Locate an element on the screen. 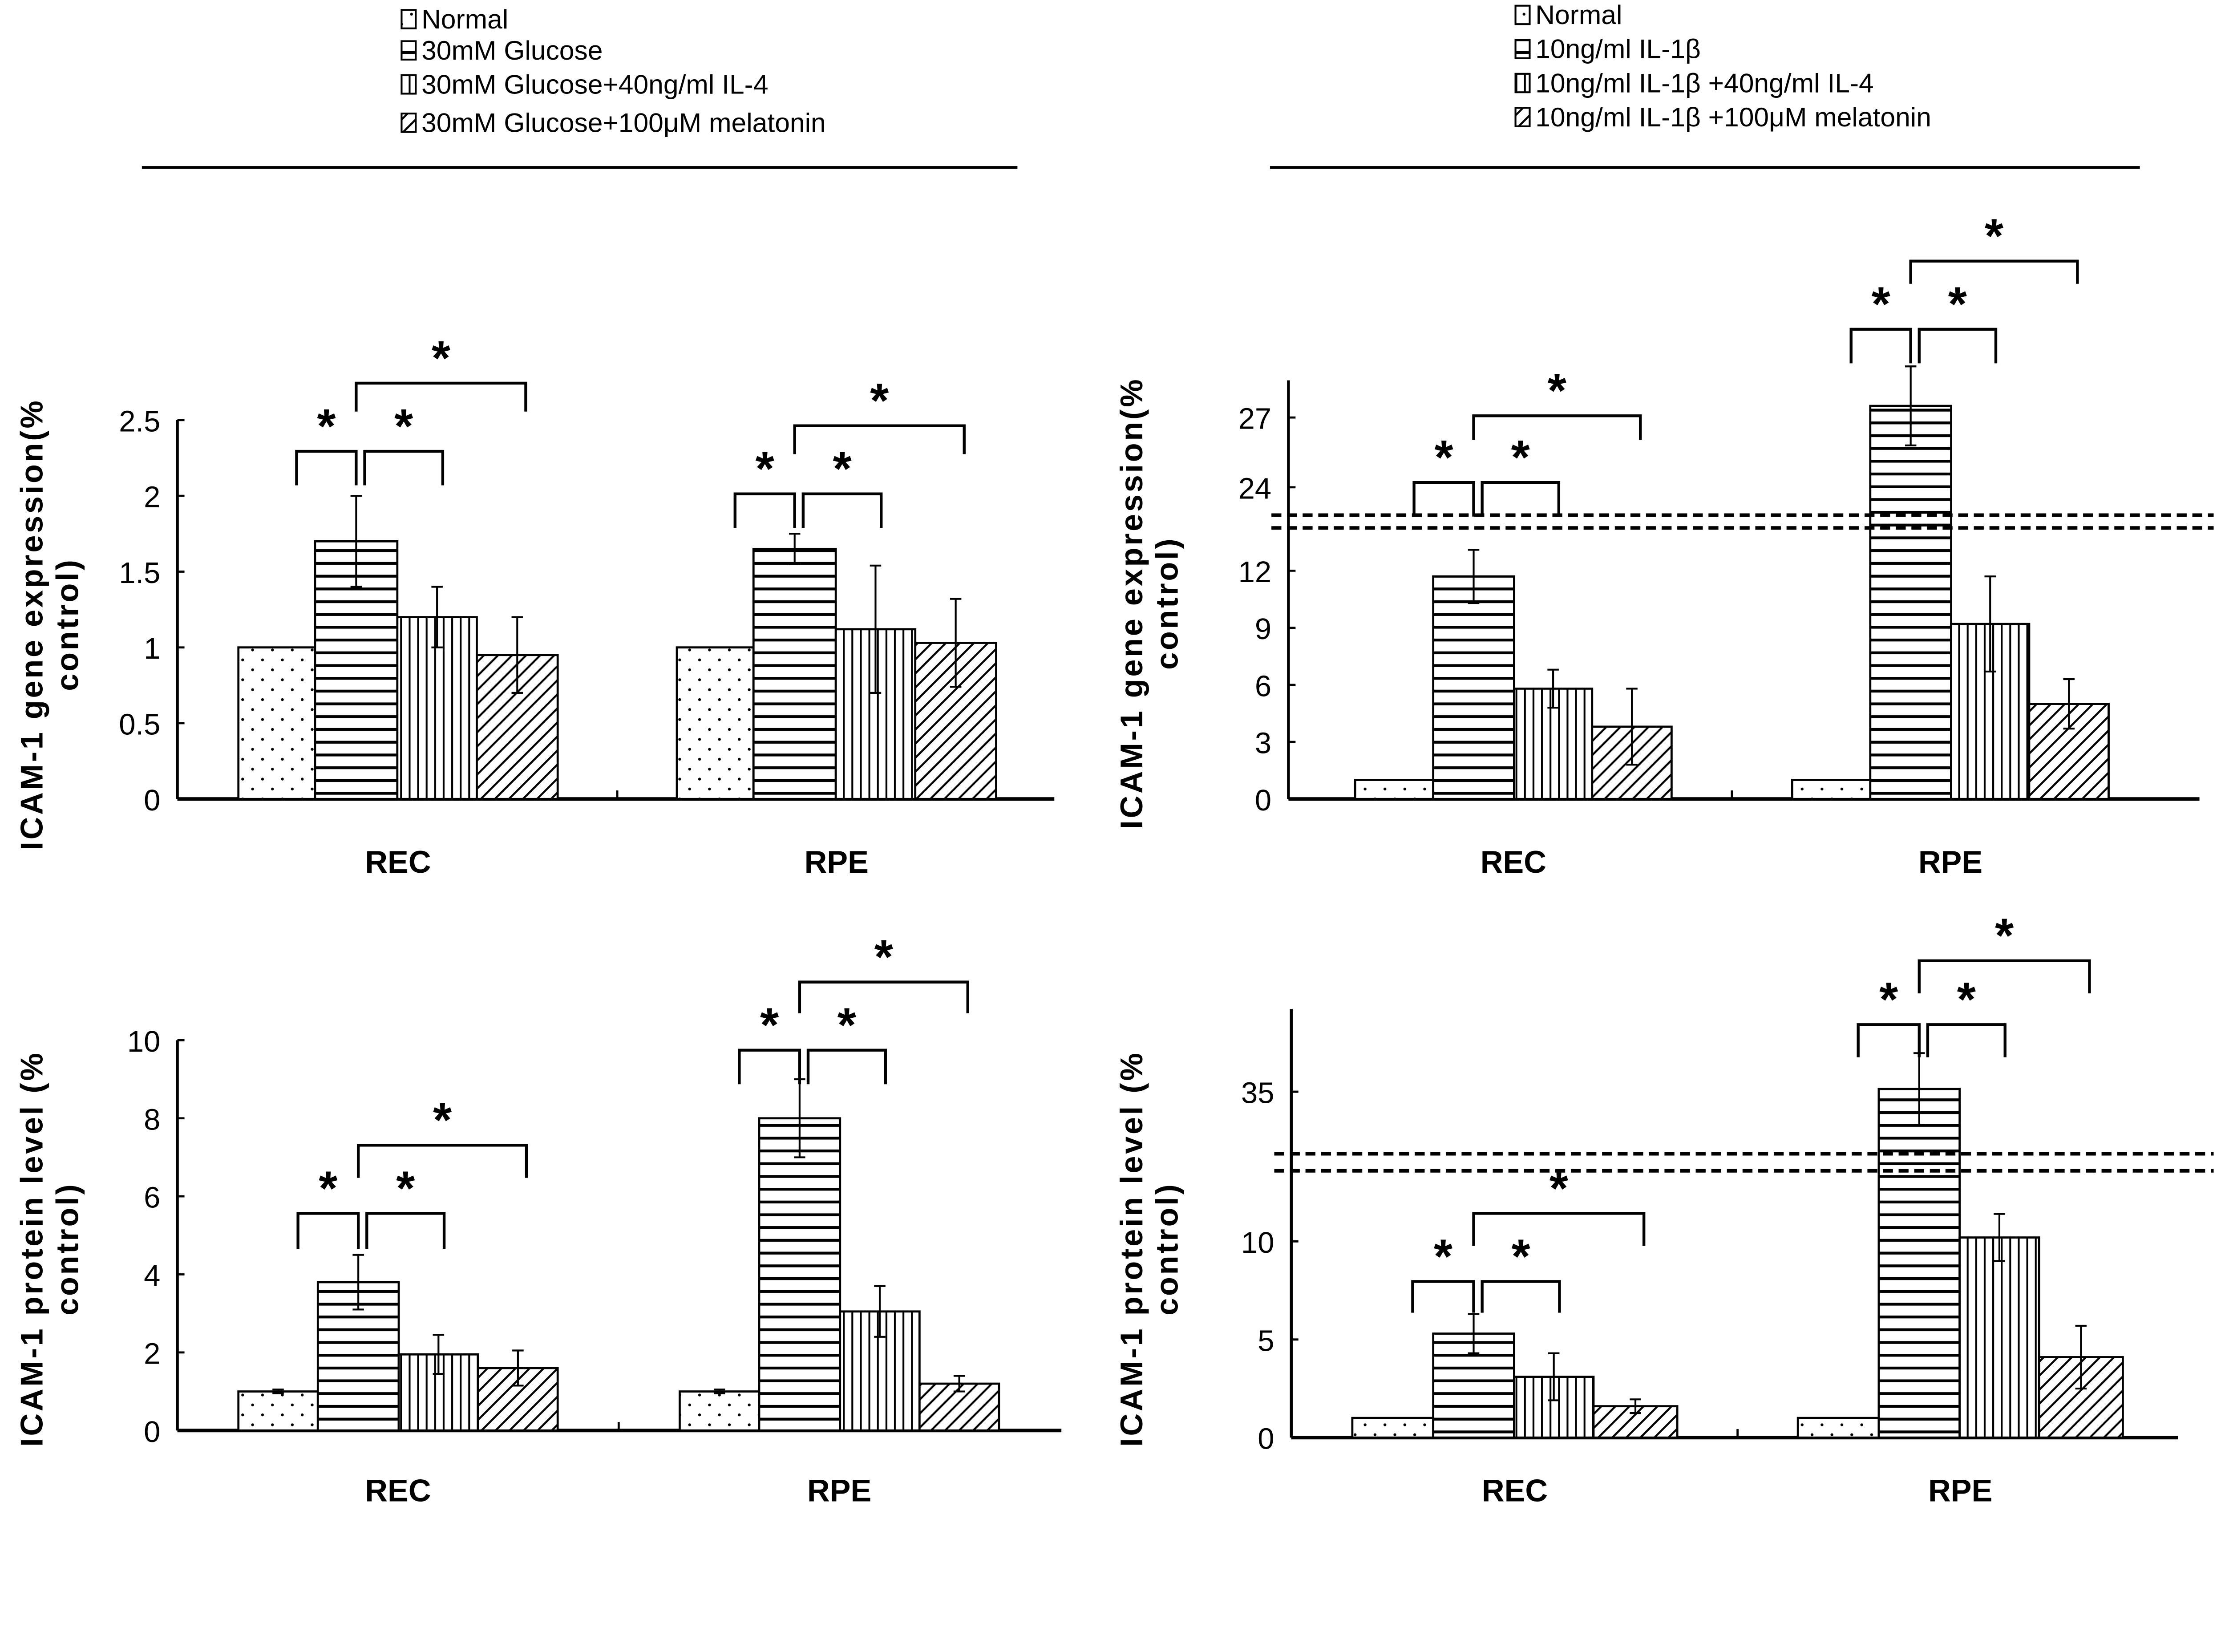 The height and width of the screenshot is (1652, 2225). y-tick-label: 8 is located at coordinates (152, 1119).